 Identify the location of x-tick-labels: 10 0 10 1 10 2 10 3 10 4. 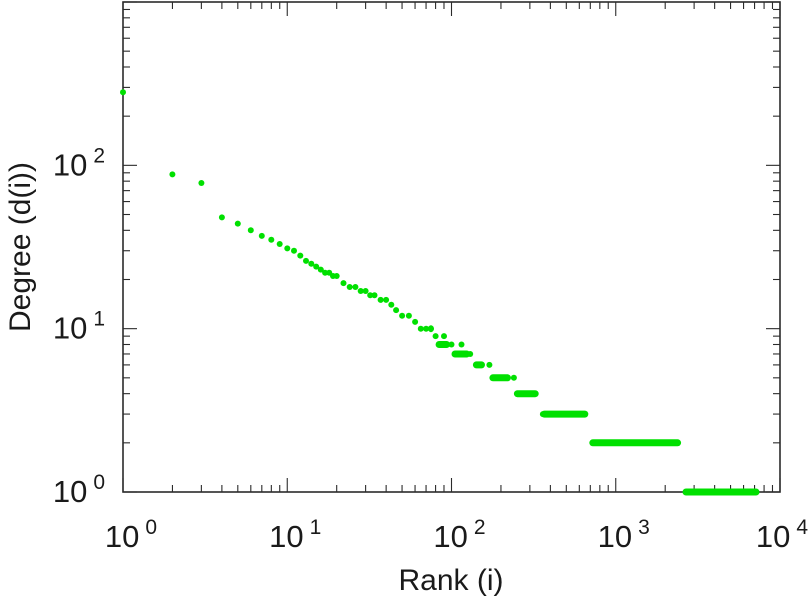
(456, 535).